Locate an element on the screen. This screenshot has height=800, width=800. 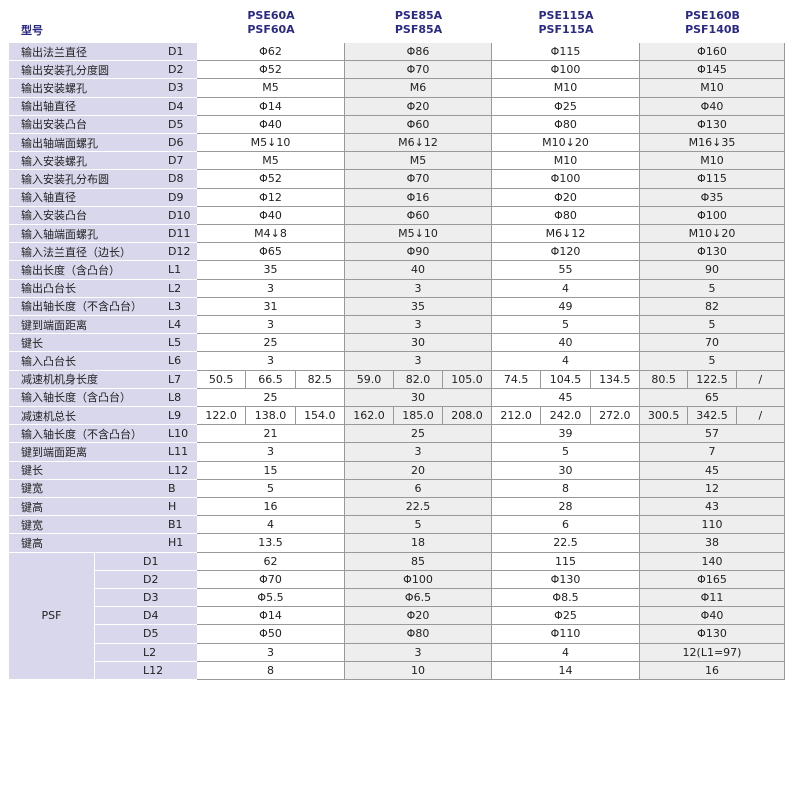
row-label: 输出安装孔分度圆 is located at coordinates (84, 70).